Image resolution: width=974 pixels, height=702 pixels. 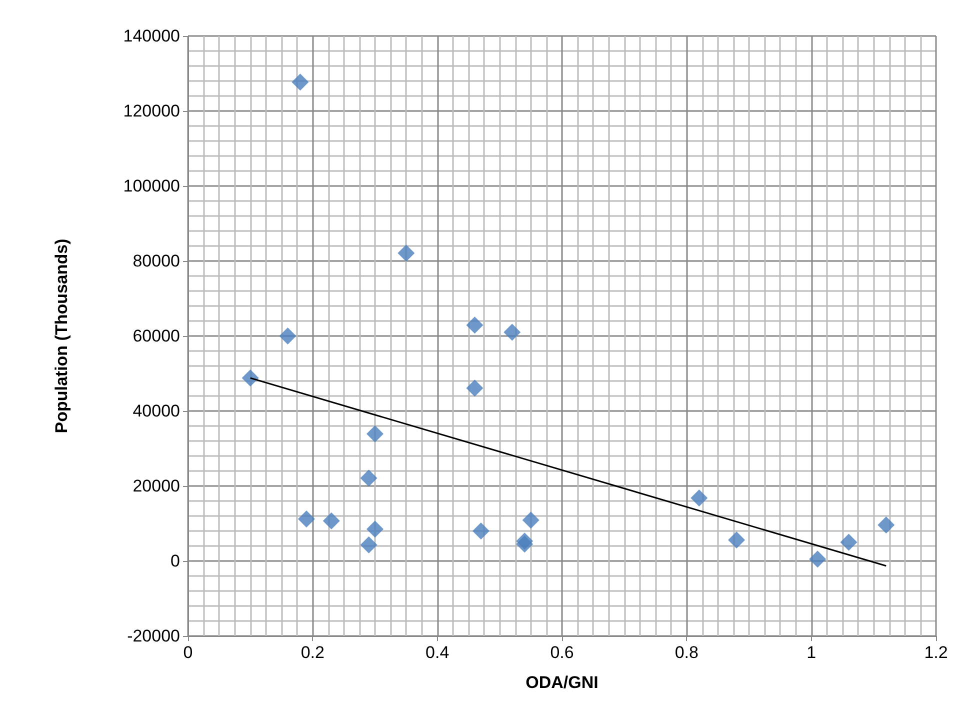 What do you see at coordinates (175, 561) in the screenshot?
I see `y-tick-label: 0` at bounding box center [175, 561].